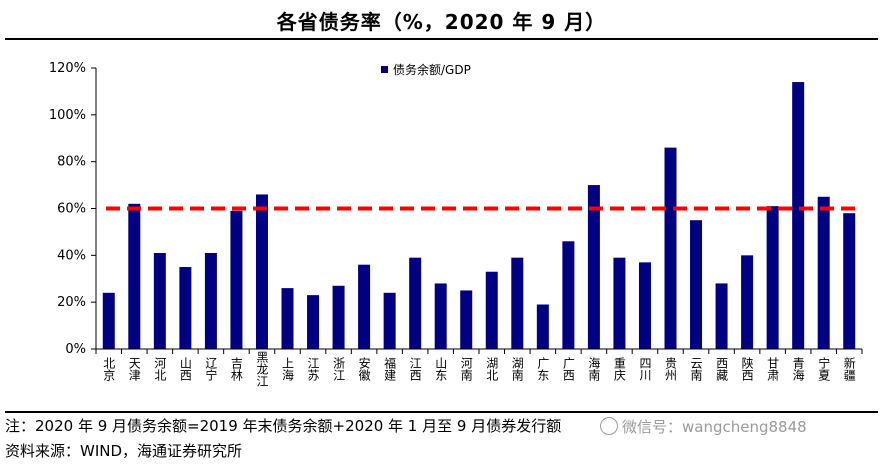 The image size is (883, 466). Describe the element at coordinates (441, 369) in the screenshot. I see `x-tick-label: 山东` at that location.